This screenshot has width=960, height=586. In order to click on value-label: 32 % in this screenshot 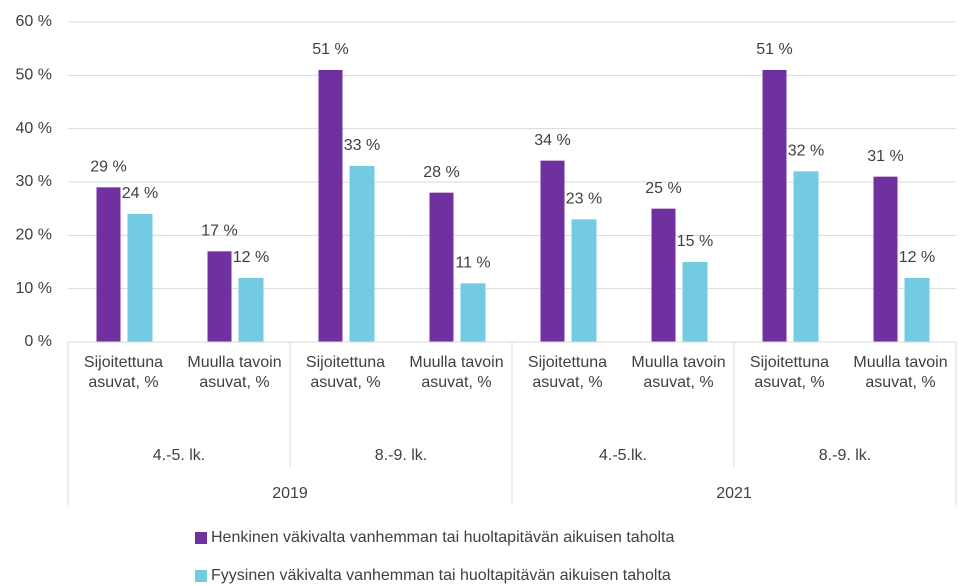, I will do `click(806, 151)`.